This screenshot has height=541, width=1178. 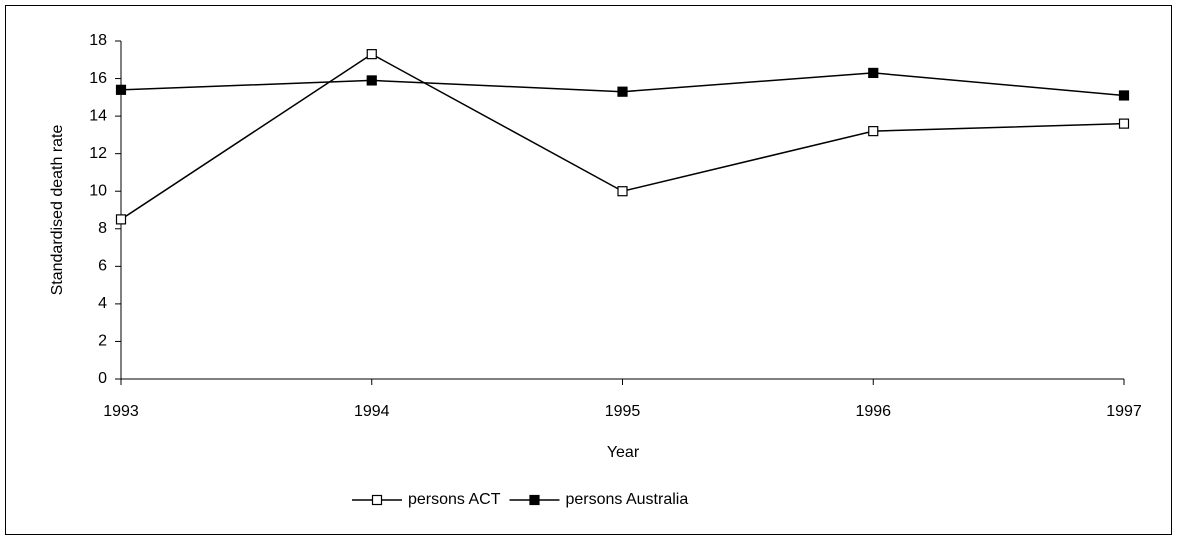 What do you see at coordinates (98, 190) in the screenshot?
I see `y-tick-label: 10` at bounding box center [98, 190].